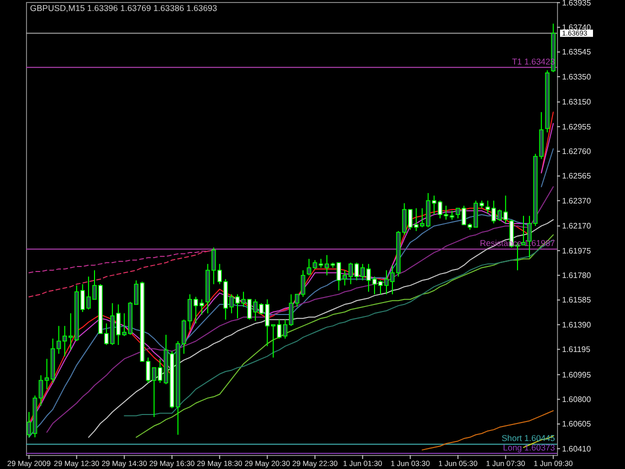 This screenshot has height=469, width=625. What do you see at coordinates (577, 251) in the screenshot?
I see `y-tick-label: 1.61975` at bounding box center [577, 251].